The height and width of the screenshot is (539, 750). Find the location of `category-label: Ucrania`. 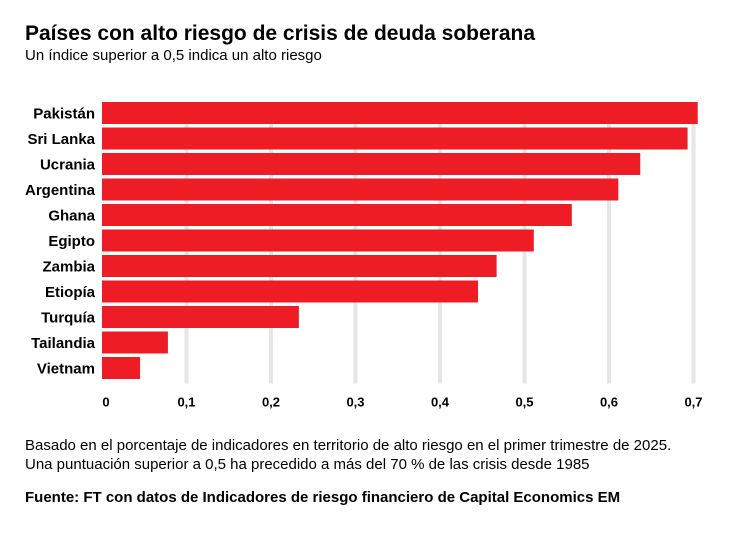

category-label: Ucrania is located at coordinates (68, 165).